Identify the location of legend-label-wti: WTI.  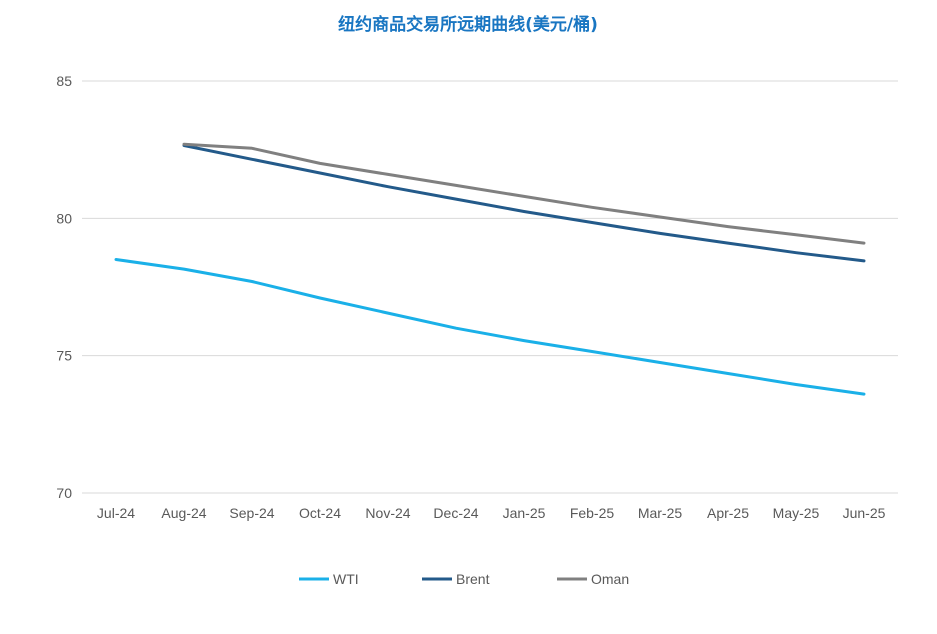
(346, 579).